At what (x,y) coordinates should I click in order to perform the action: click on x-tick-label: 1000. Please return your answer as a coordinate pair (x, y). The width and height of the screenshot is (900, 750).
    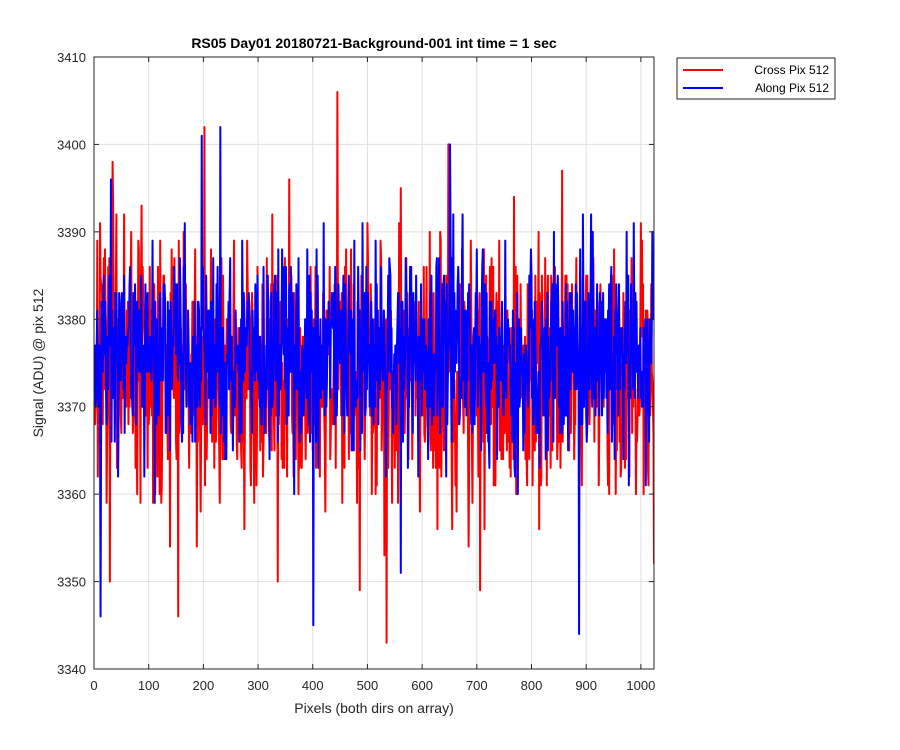
    Looking at the image, I should click on (640, 685).